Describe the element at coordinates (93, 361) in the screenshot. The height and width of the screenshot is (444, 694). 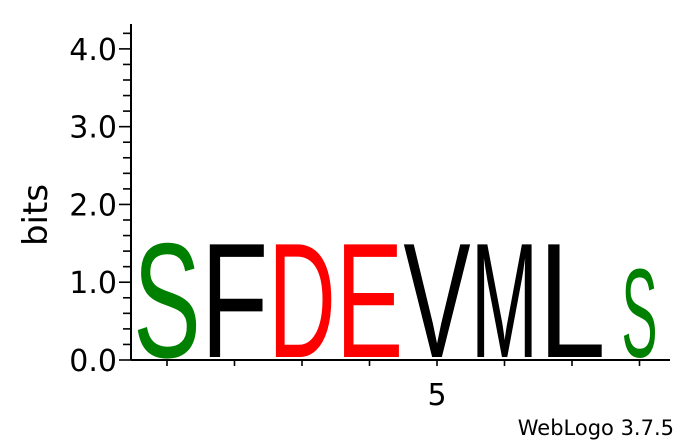
I see `y-tick-label: 0.0` at that location.